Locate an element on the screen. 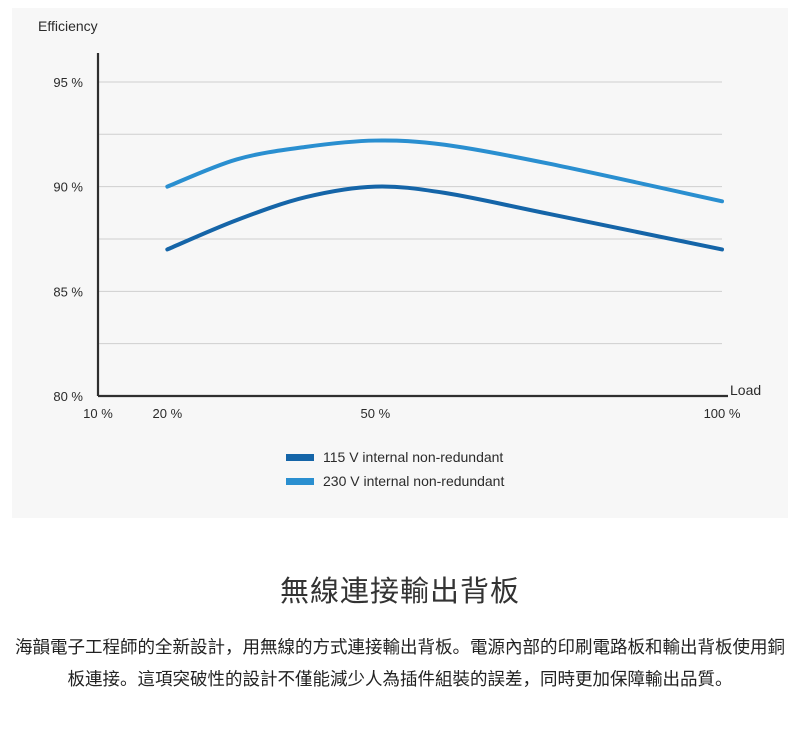 This screenshot has width=800, height=738. y-tick-label: 80 % is located at coordinates (68, 396).